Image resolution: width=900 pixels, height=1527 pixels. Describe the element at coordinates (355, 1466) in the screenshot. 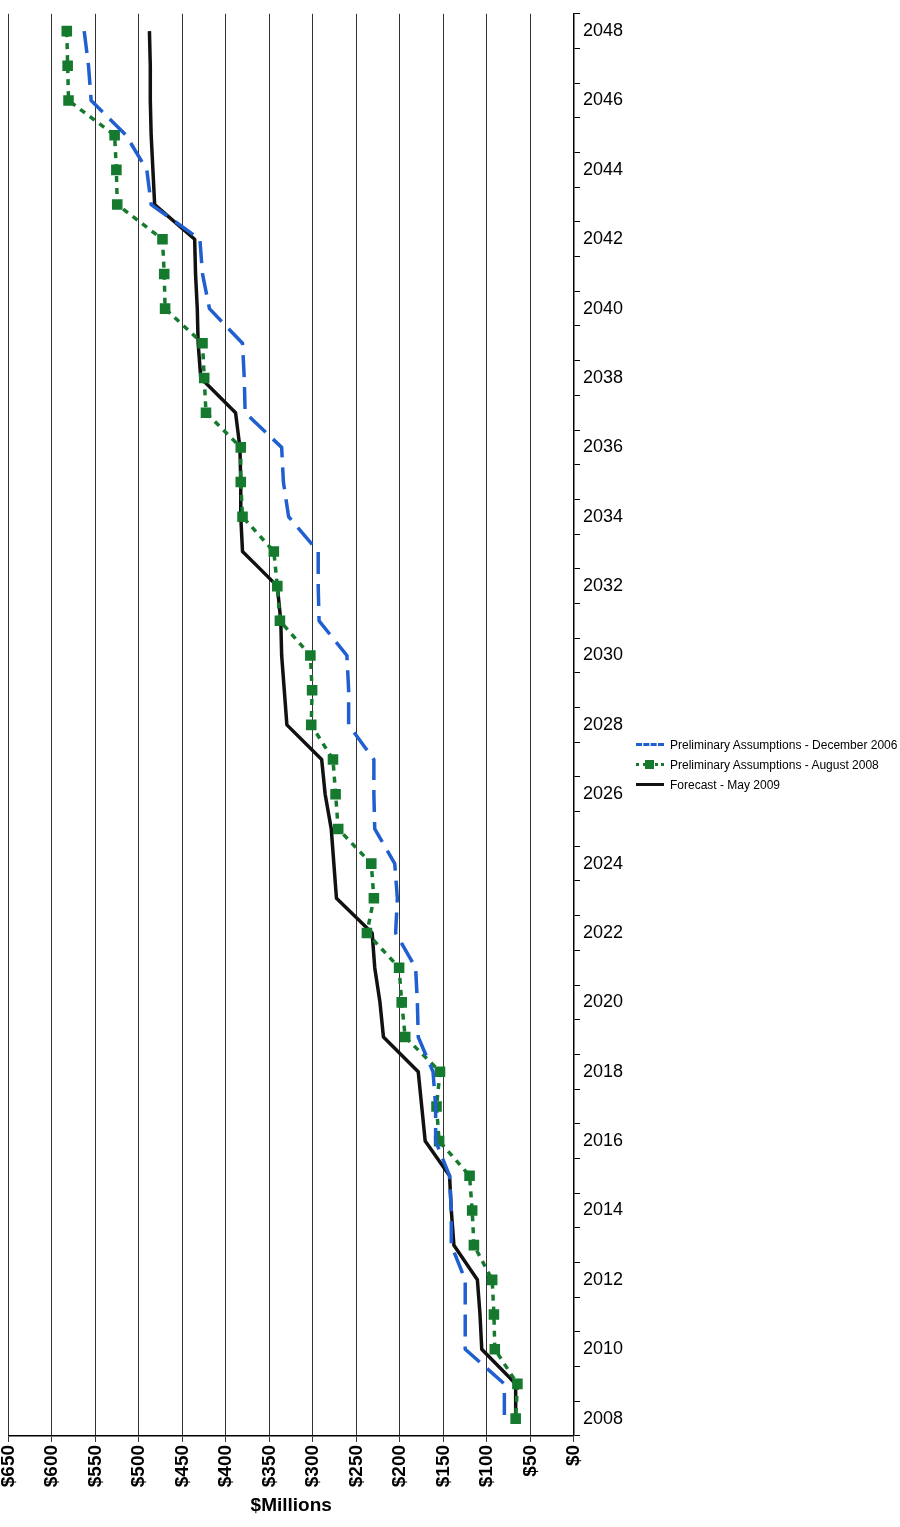

I see `x-tick-label: $250` at that location.